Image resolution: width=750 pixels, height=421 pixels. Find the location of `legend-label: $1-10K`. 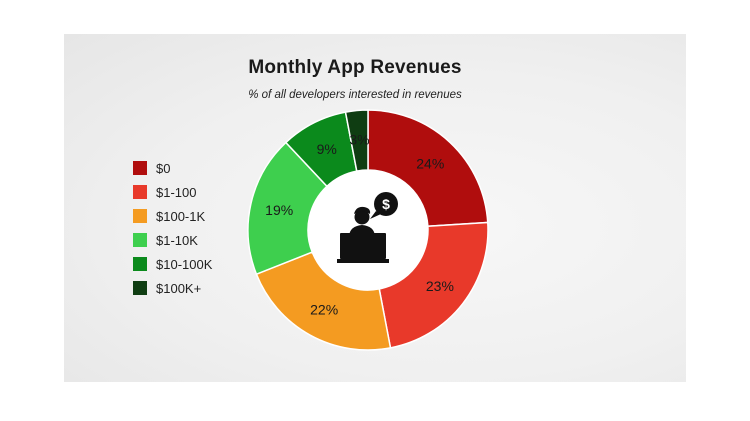

legend-label: $1-10K is located at coordinates (177, 240).